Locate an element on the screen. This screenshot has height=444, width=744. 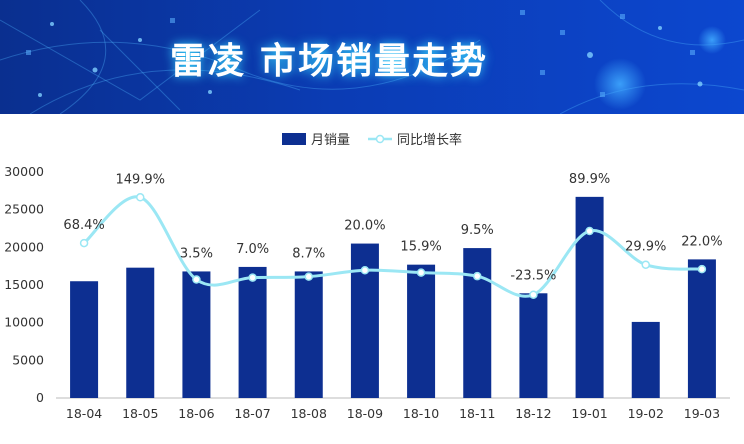
growth-data-label: 20.0% is located at coordinates (364, 226).